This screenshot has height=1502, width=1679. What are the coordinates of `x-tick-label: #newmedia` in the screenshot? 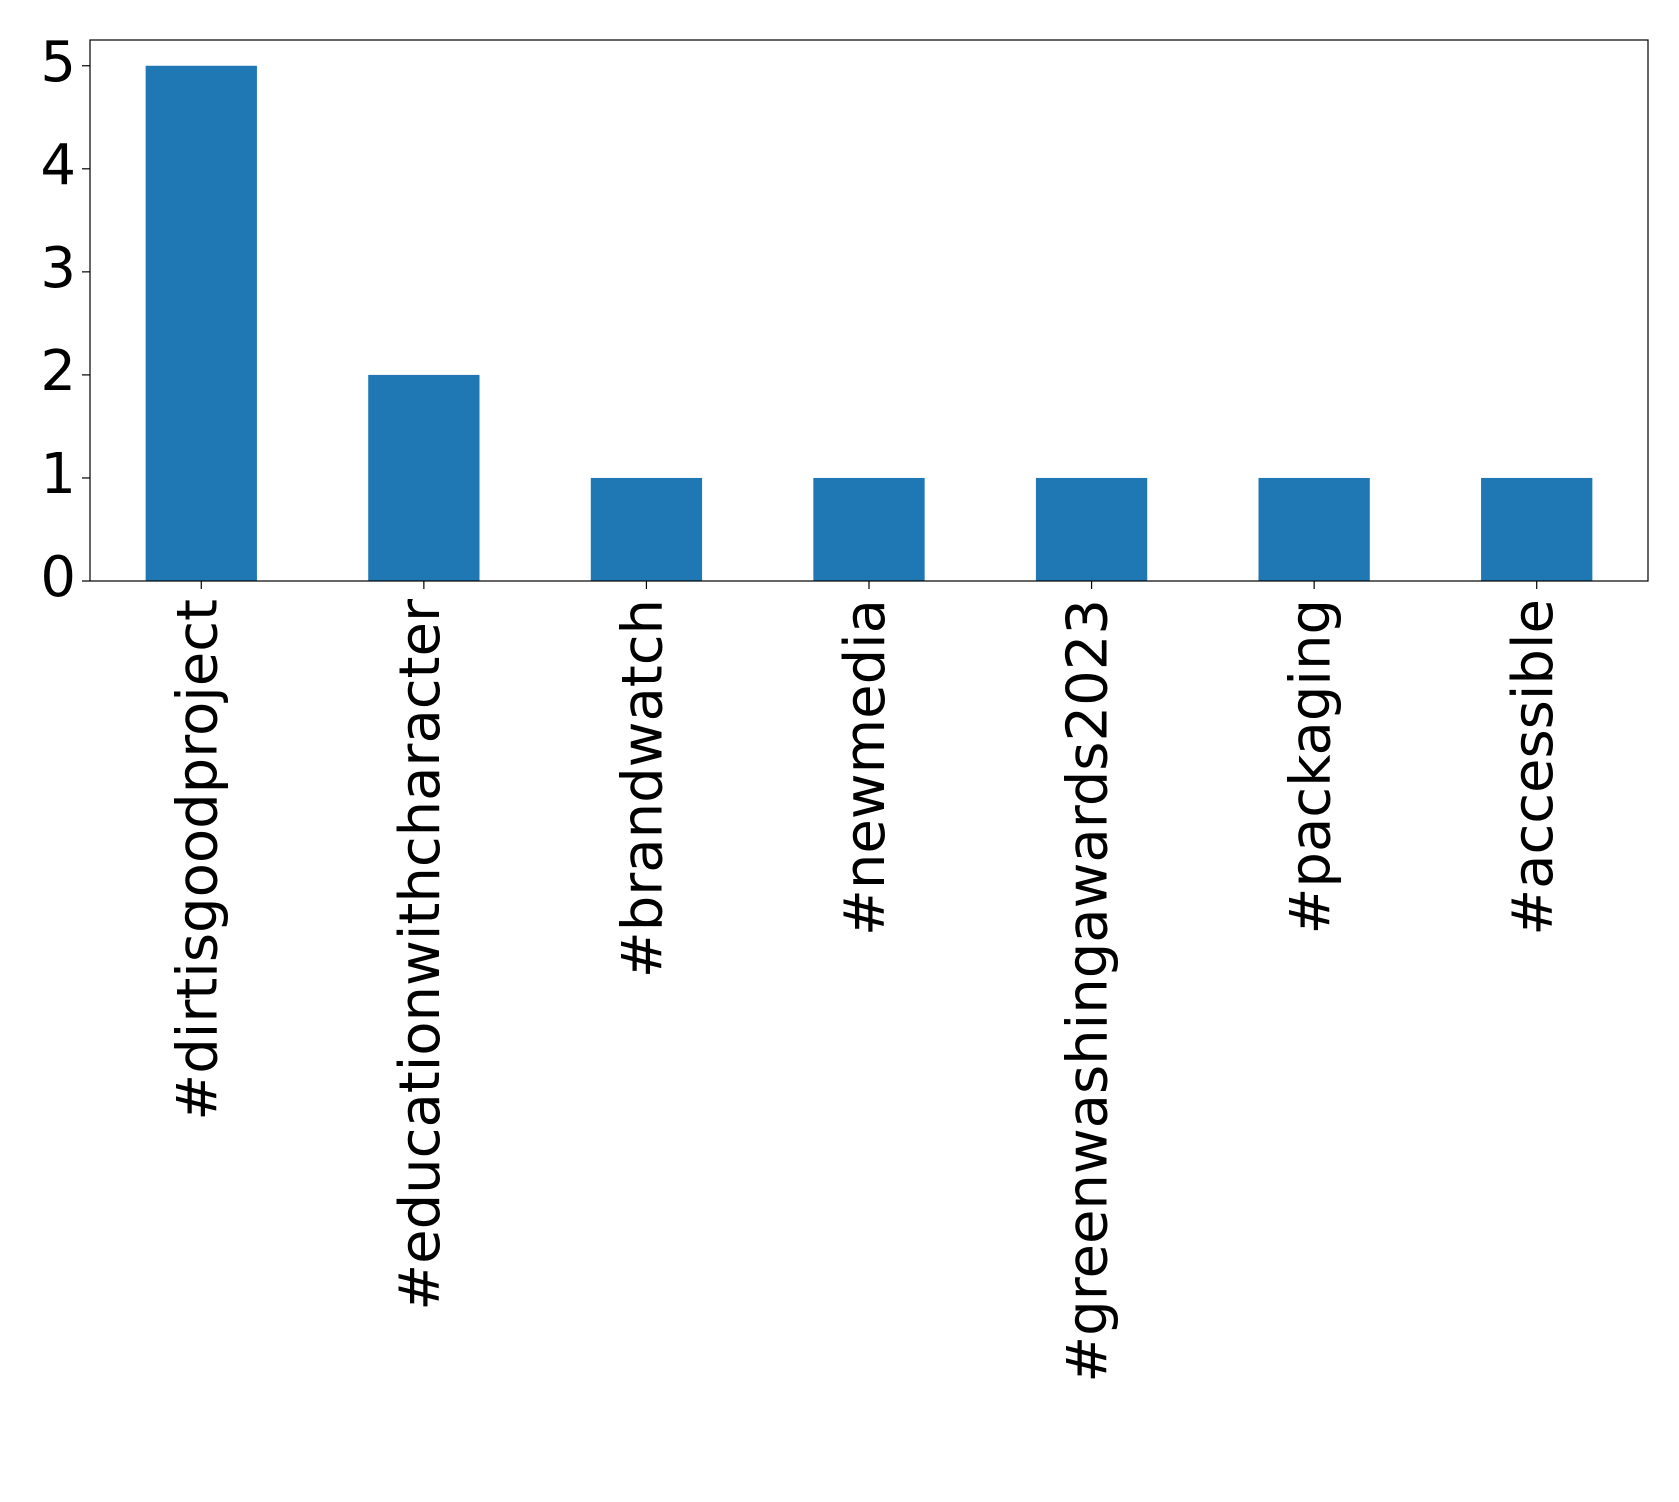 It's located at (865, 767).